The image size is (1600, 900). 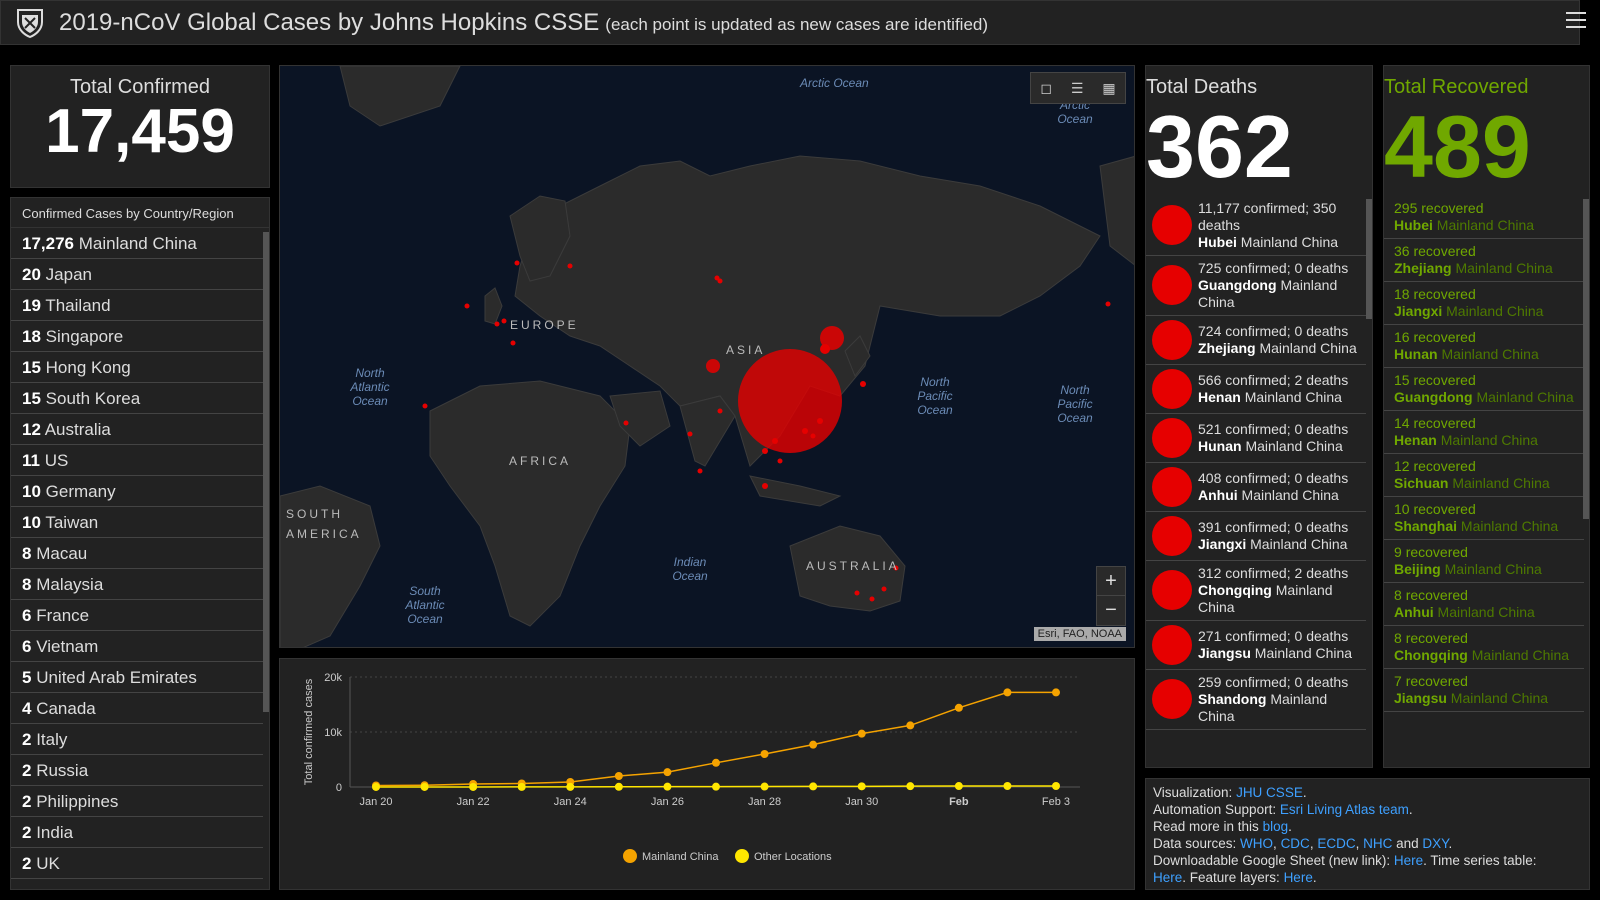 What do you see at coordinates (1336, 843) in the screenshot?
I see `ecdc-link: ECDC` at bounding box center [1336, 843].